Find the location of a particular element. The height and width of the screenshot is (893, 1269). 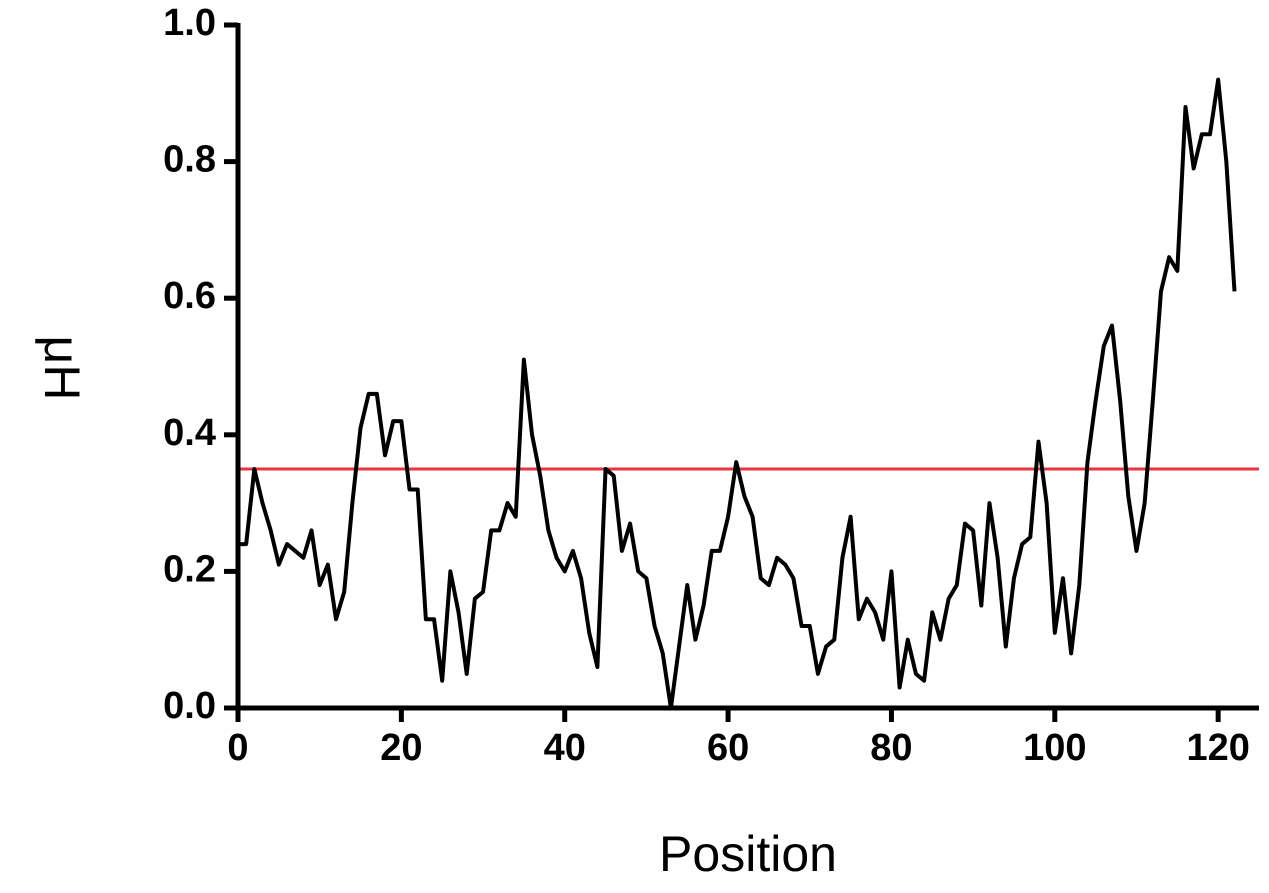

y-tick-label: 0.6 is located at coordinates (189, 296).